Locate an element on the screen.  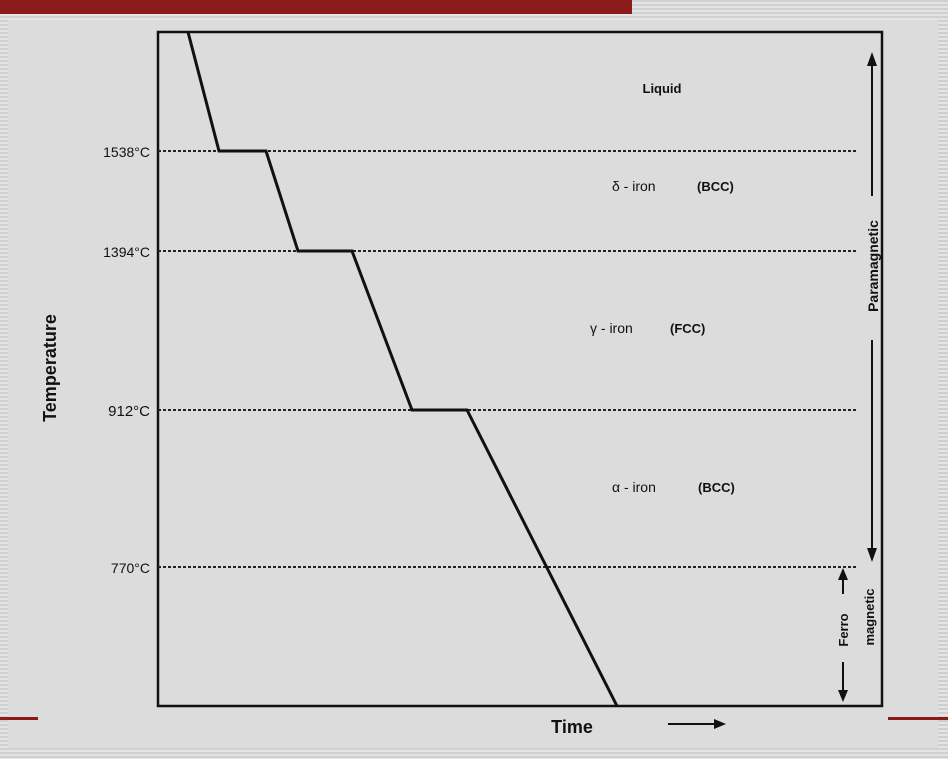
phase-gamma-structure: (FCC) is located at coordinates (687, 328).